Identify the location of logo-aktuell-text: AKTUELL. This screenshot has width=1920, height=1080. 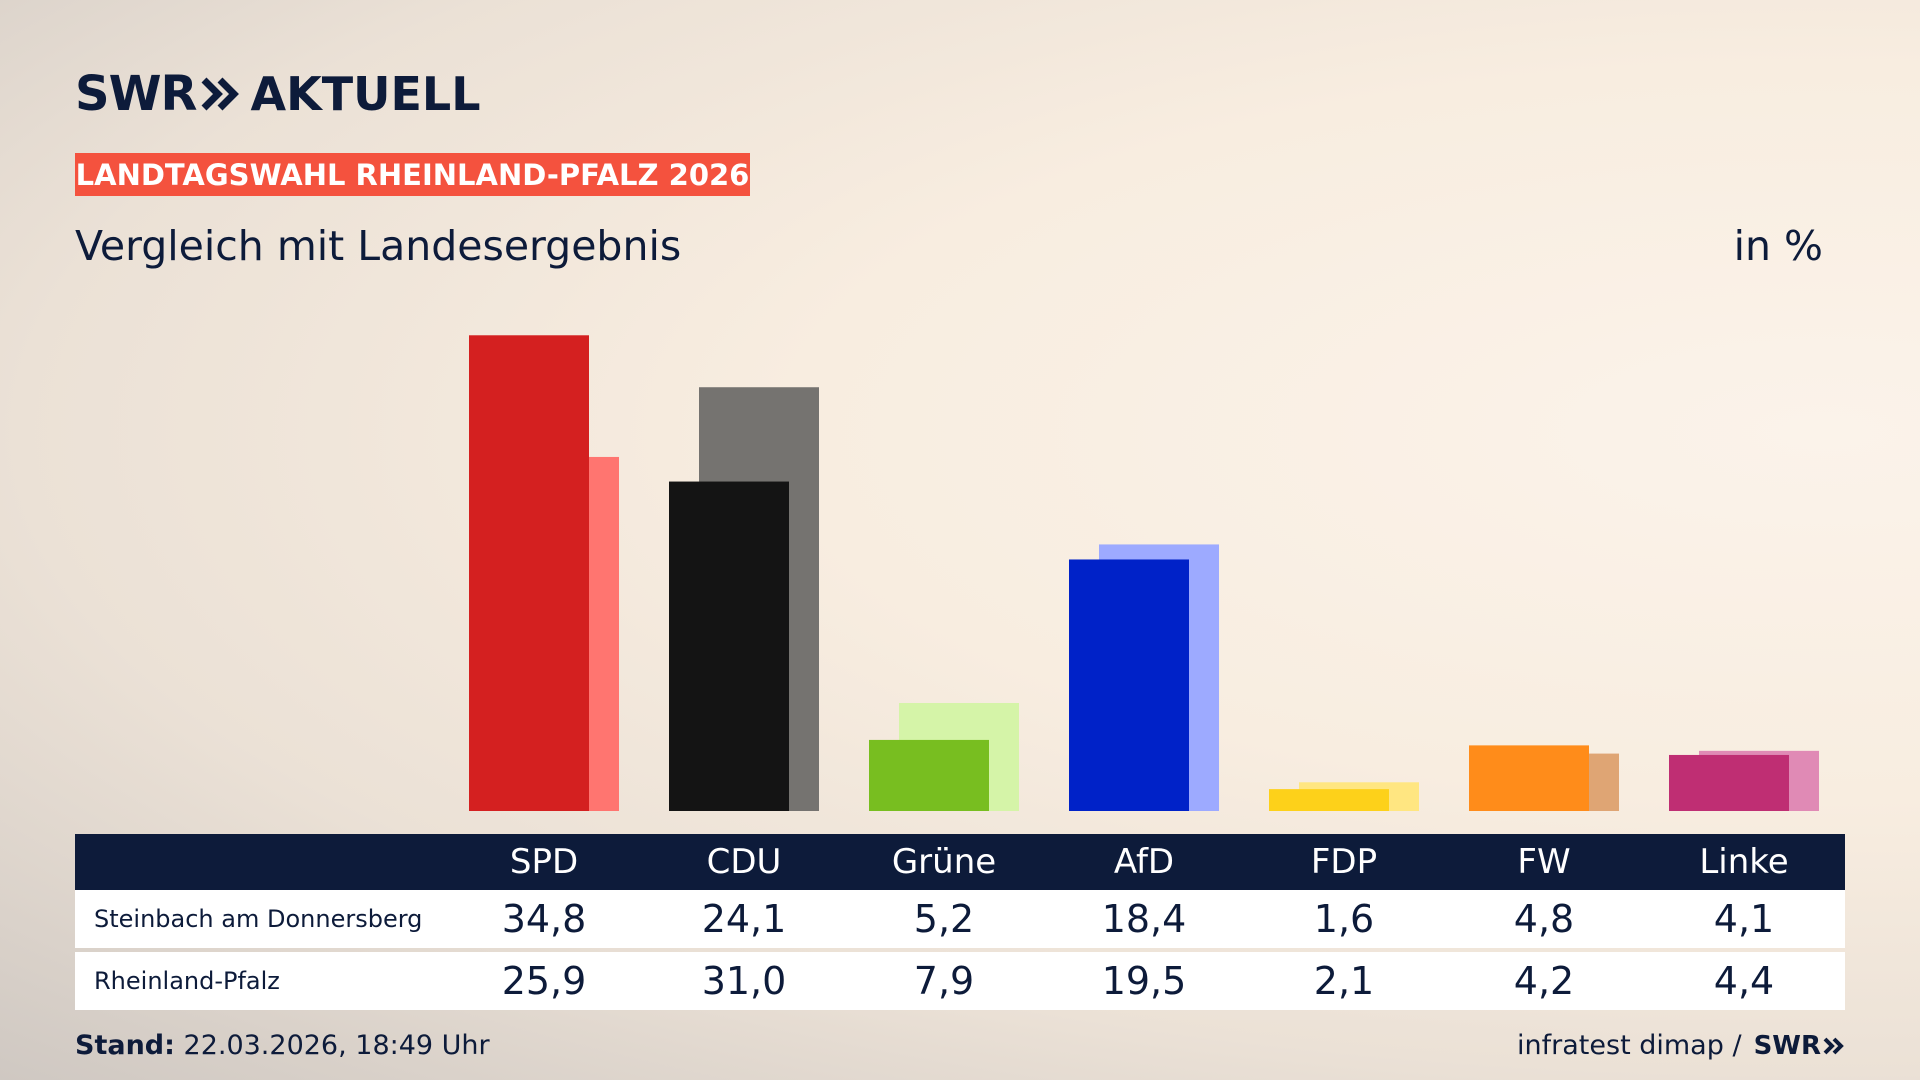
(365, 94).